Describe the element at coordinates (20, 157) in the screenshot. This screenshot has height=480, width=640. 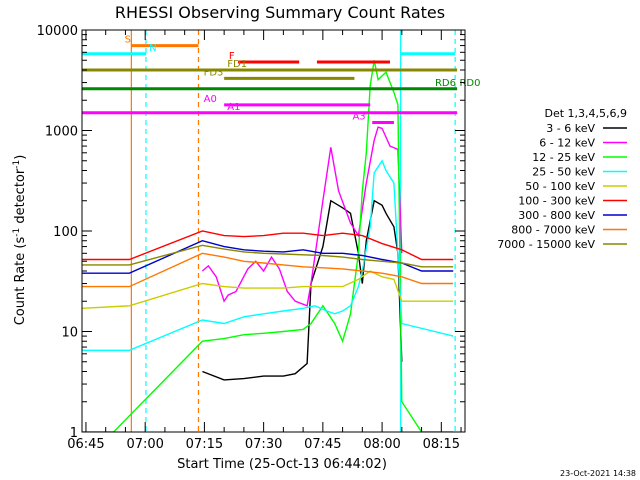
I see `y-axis-label-end: )` at that location.